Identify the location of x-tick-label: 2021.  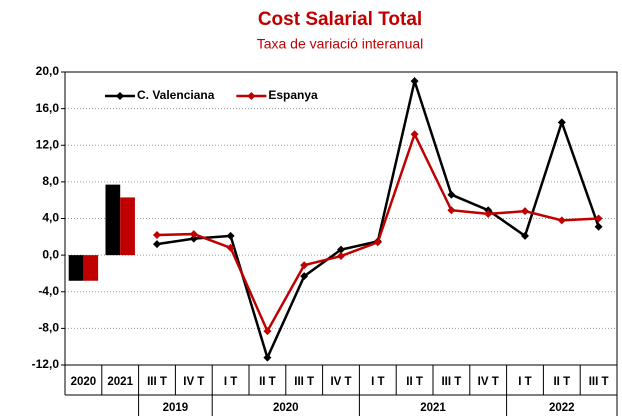
(120, 382).